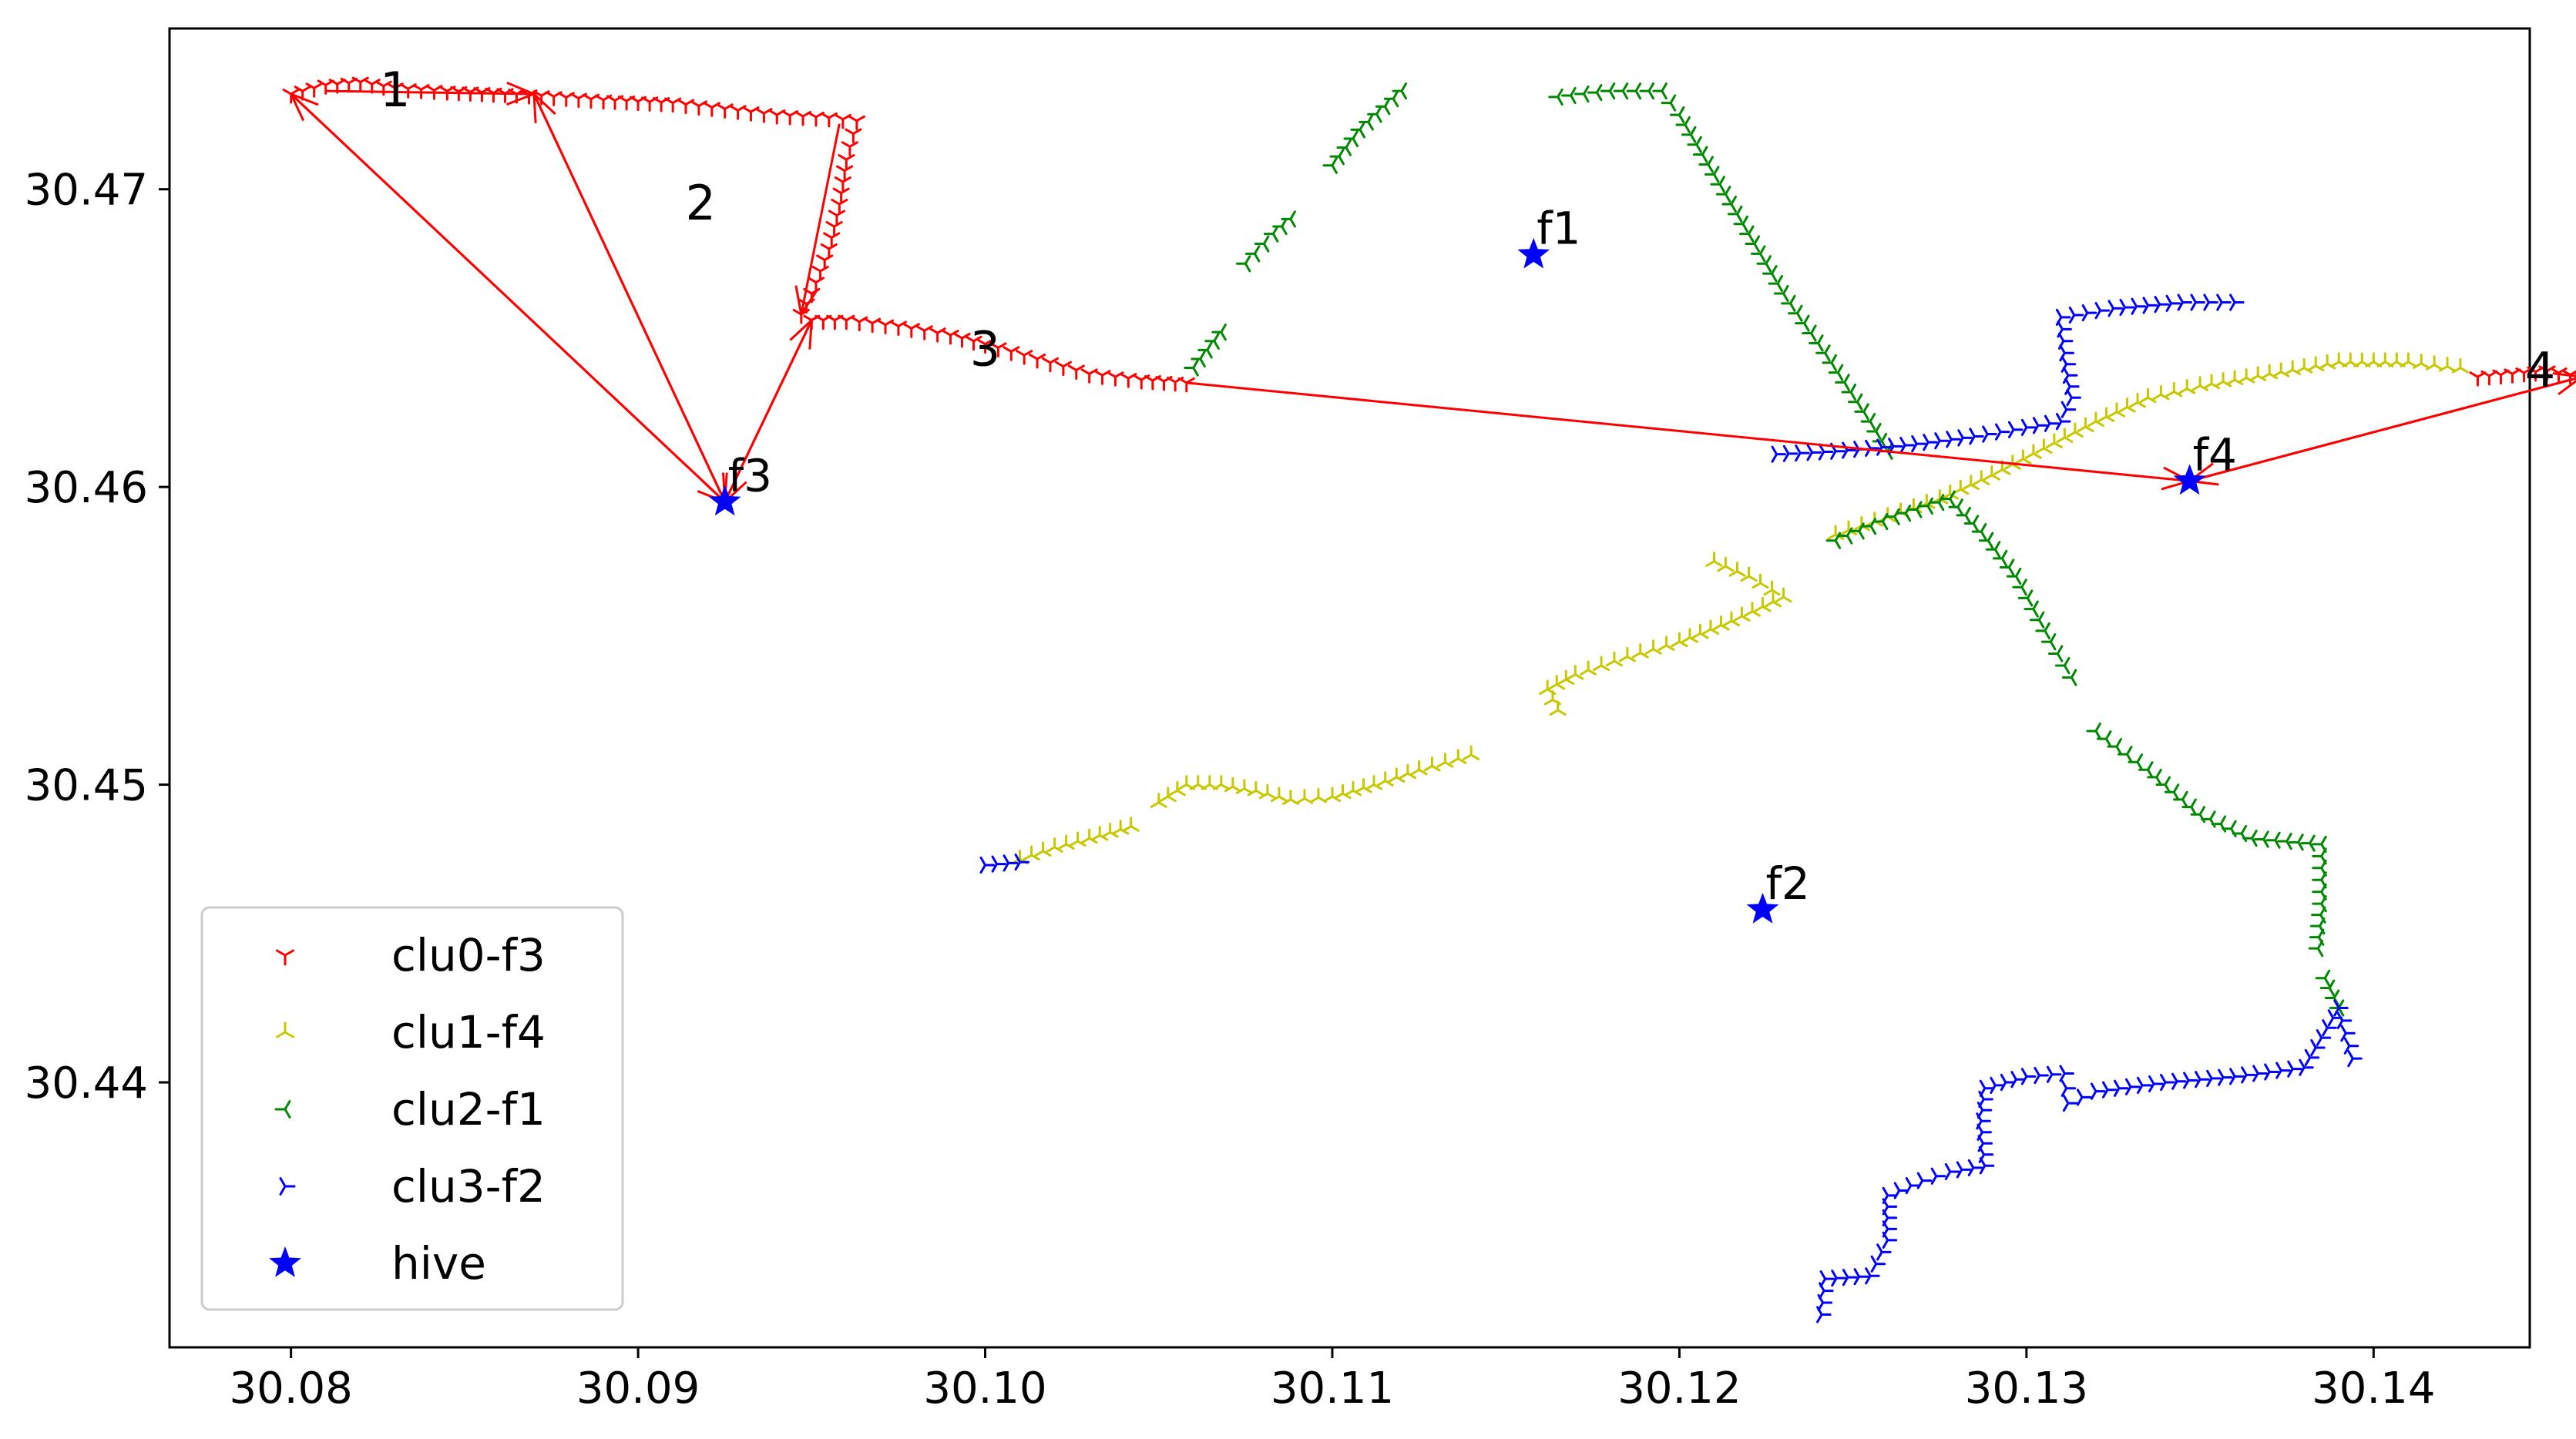 The width and height of the screenshot is (2576, 1439). What do you see at coordinates (2215, 454) in the screenshot?
I see `hive-label-f4: f4` at bounding box center [2215, 454].